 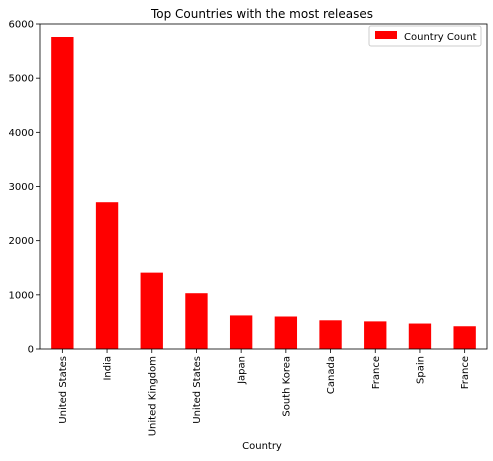 I want to click on legend-label: Country Count, so click(x=440, y=37).